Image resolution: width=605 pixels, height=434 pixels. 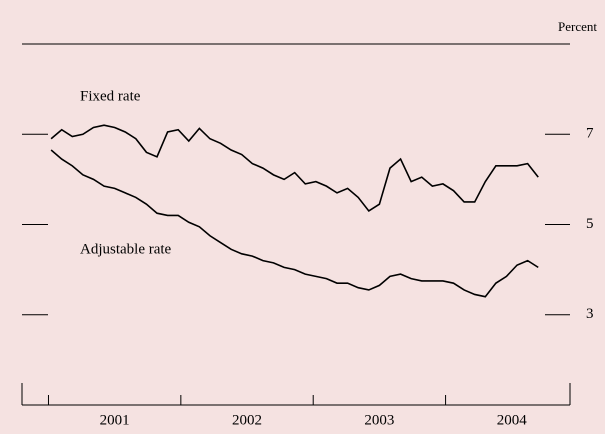 What do you see at coordinates (110, 96) in the screenshot?
I see `series-label: Fixed rate` at bounding box center [110, 96].